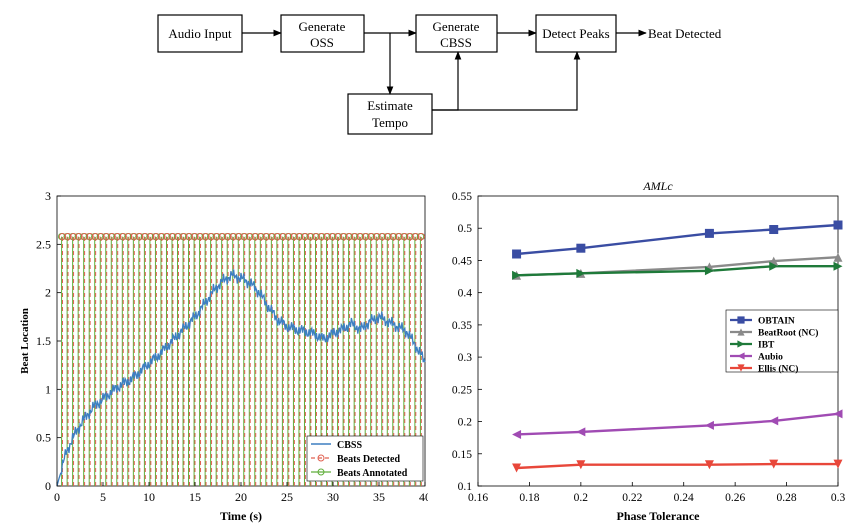  What do you see at coordinates (48, 293) in the screenshot?
I see `y-tick-label: 2` at bounding box center [48, 293].